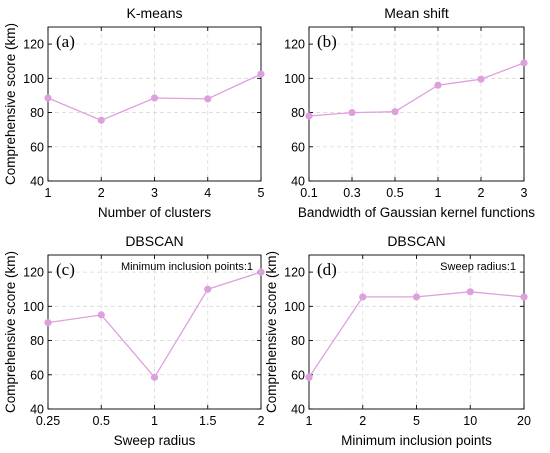 Image resolution: width=550 pixels, height=453 pixels. Describe the element at coordinates (207, 421) in the screenshot. I see `x-tick-label: 1.5` at that location.